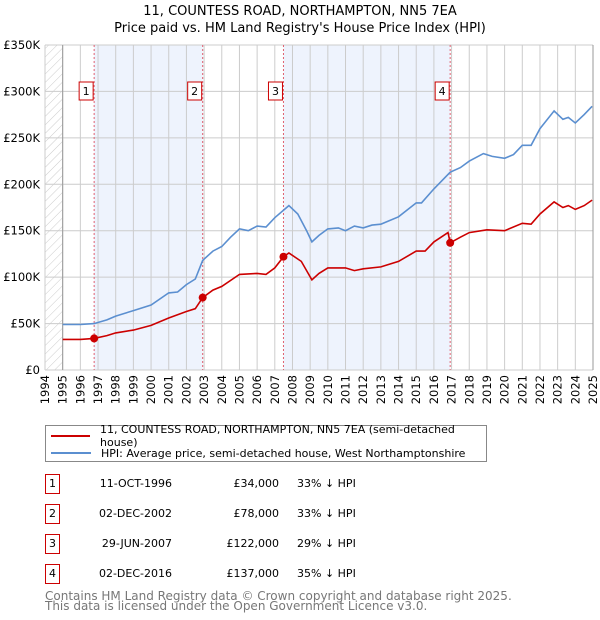 The image size is (600, 620). Describe the element at coordinates (21, 91) in the screenshot. I see `y-tick-label: £300K` at that location.